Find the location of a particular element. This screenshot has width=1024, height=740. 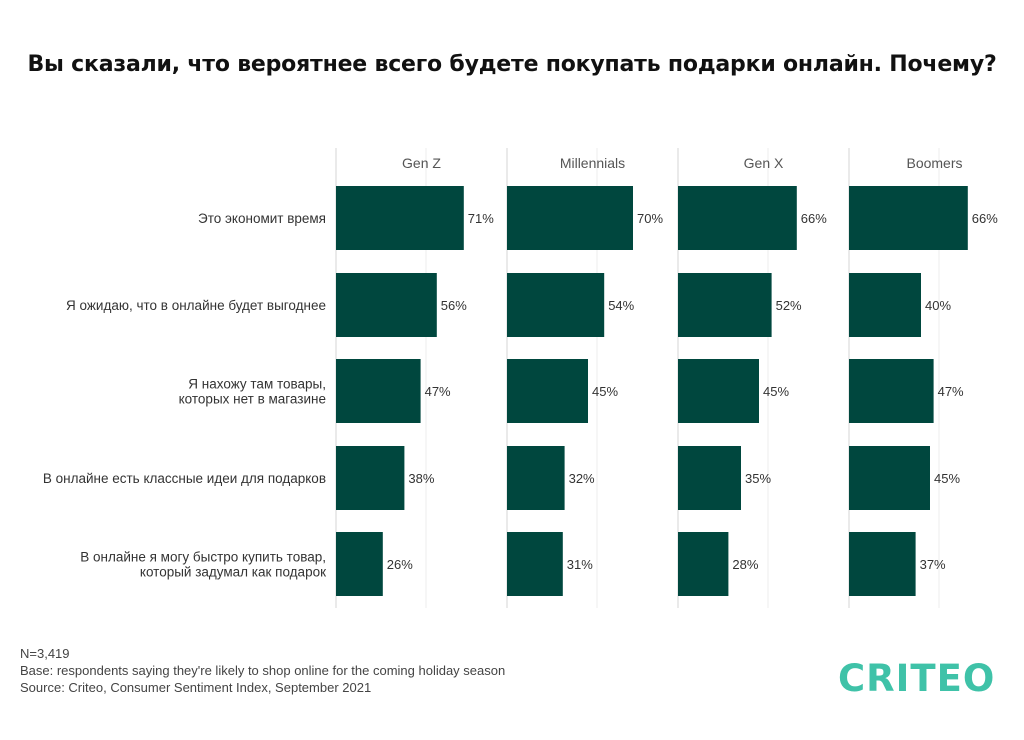

category-label: который задумал как подарок is located at coordinates (233, 572).